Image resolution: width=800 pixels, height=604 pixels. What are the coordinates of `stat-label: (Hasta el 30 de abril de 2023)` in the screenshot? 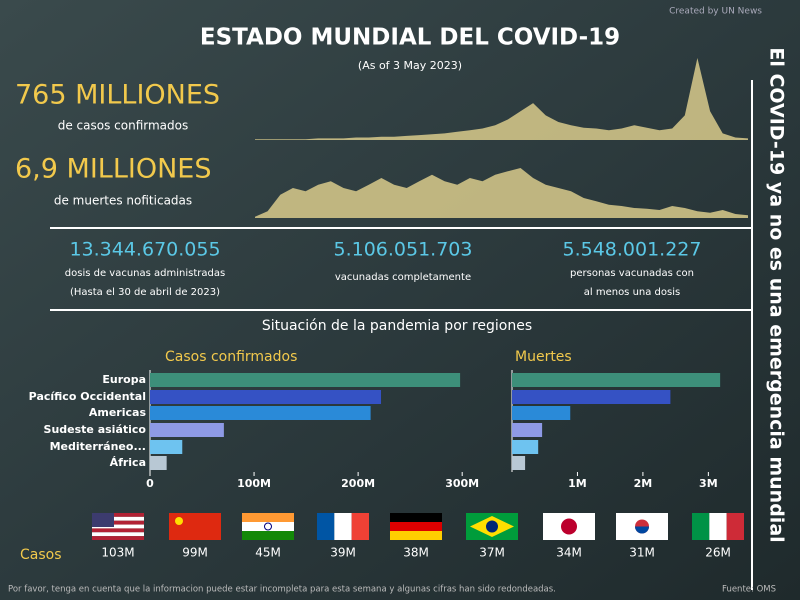 It's located at (145, 292).